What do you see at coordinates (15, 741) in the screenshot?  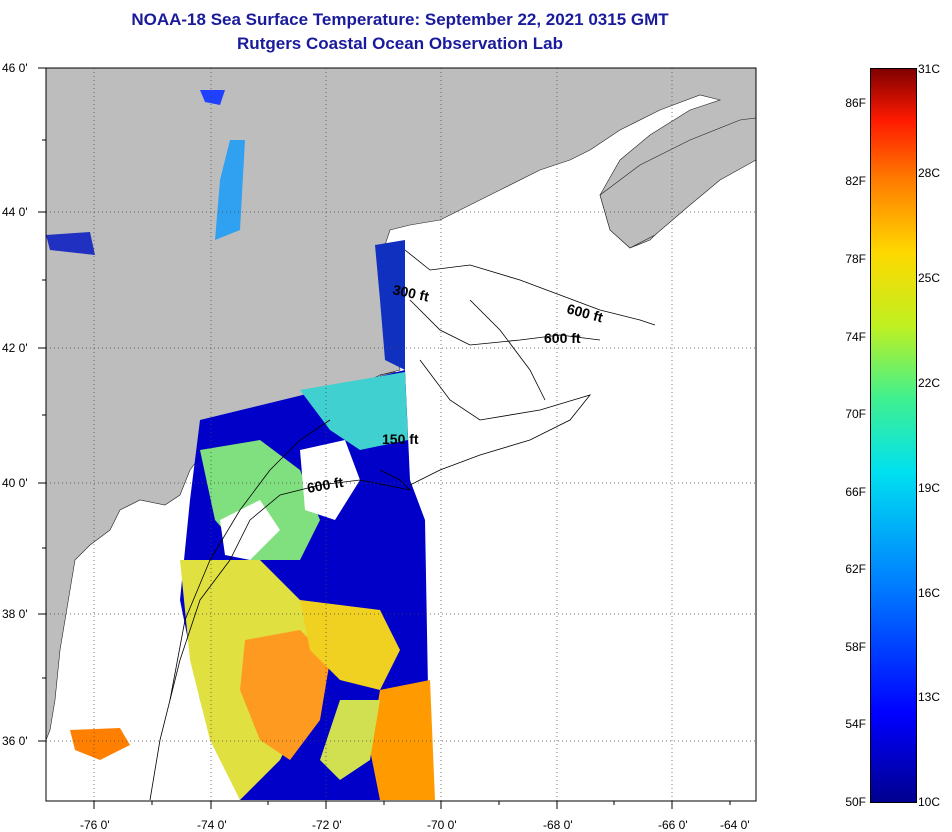 I see `lat-label: 36 0'` at bounding box center [15, 741].